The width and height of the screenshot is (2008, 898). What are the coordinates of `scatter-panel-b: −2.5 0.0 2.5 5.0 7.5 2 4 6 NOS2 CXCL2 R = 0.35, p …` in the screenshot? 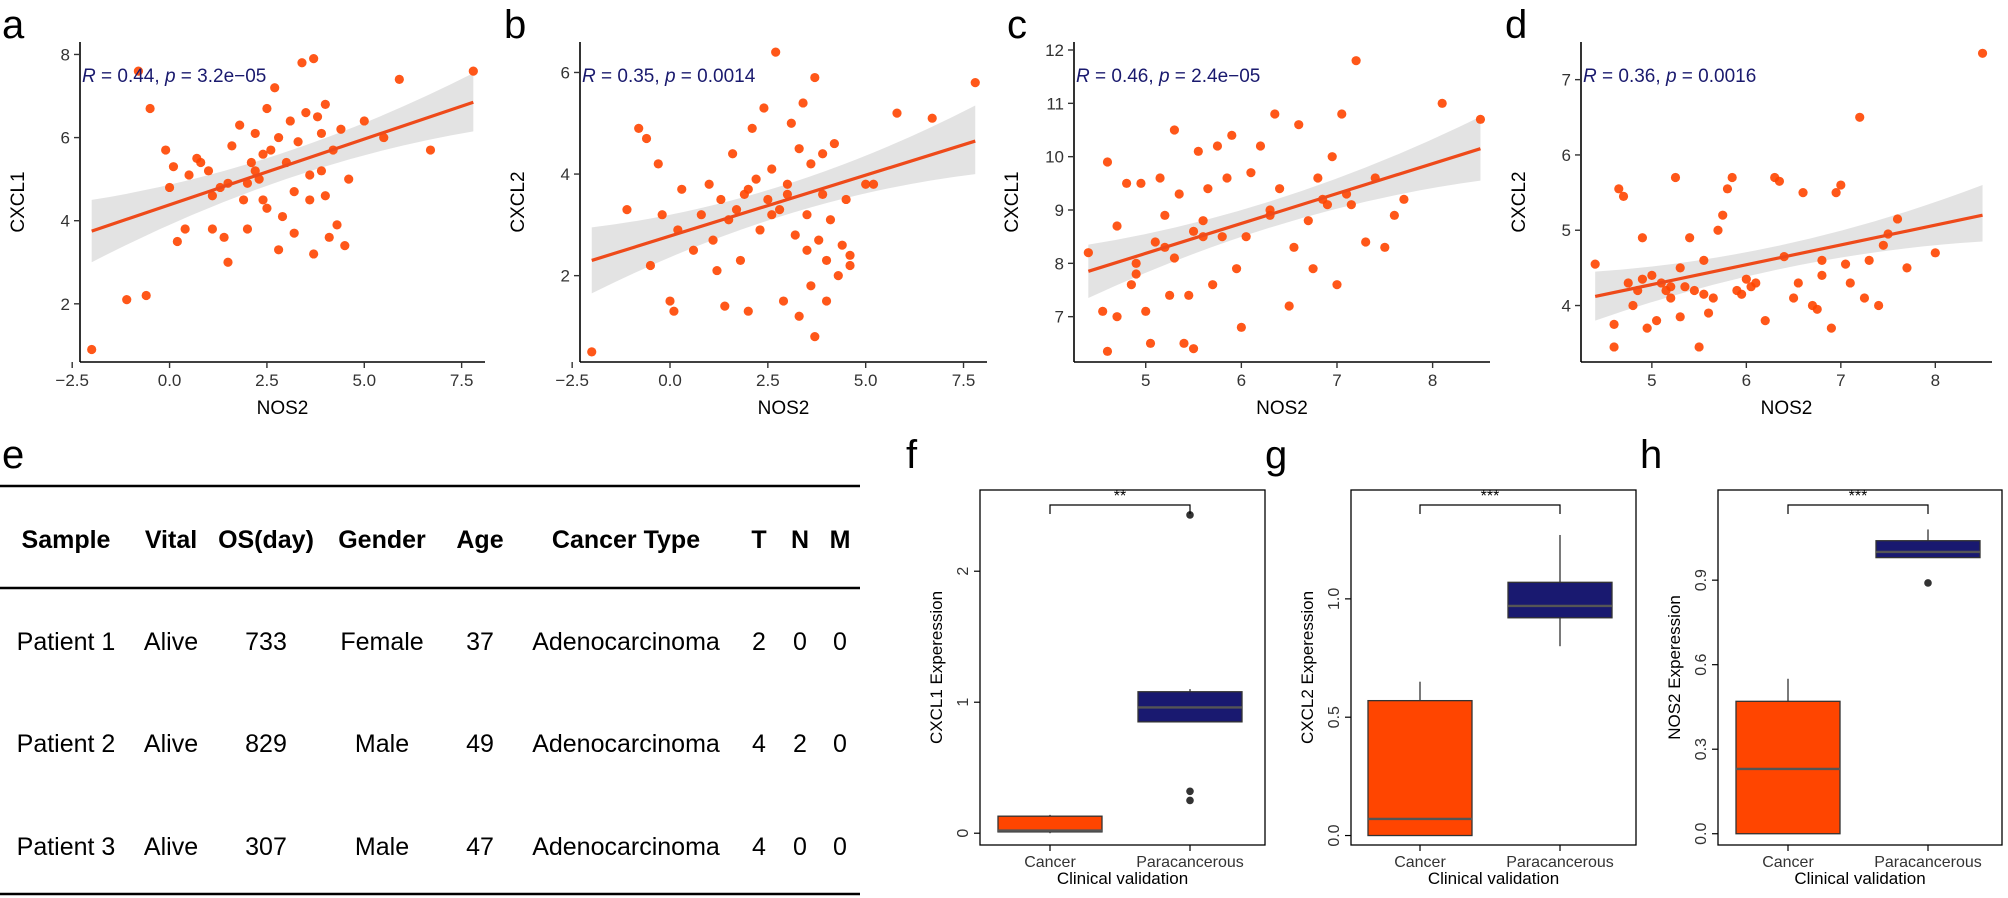 It's located at (747, 230).